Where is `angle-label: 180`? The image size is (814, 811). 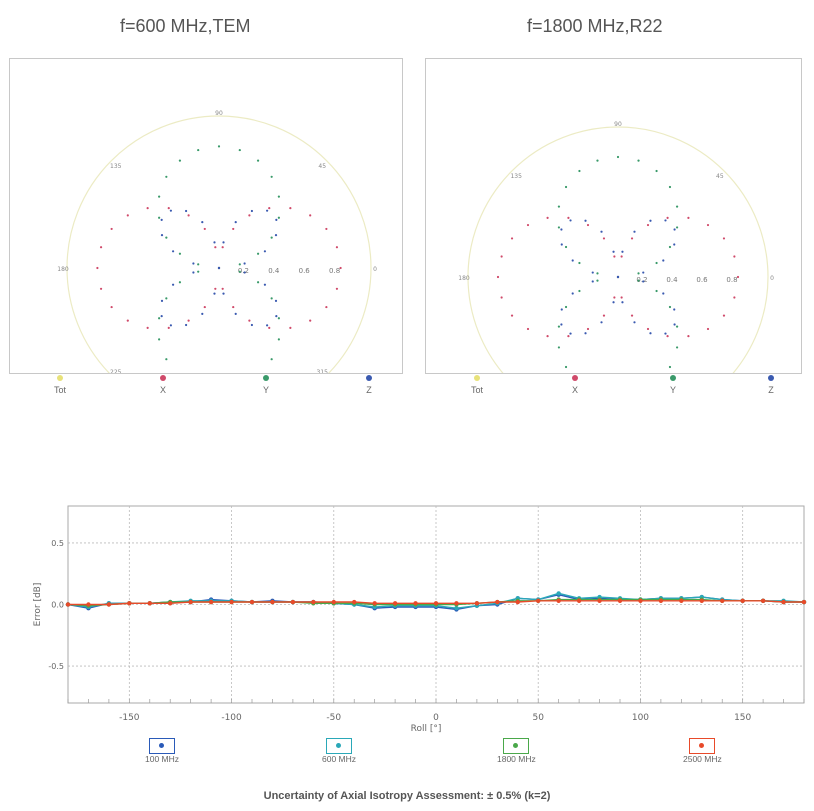 angle-label: 180 is located at coordinates (63, 269).